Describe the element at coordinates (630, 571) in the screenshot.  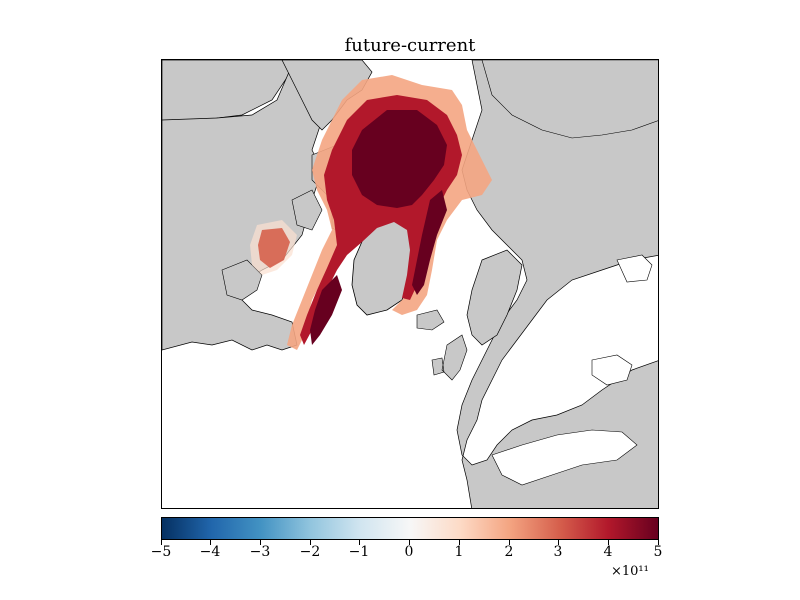
I see `colorbar-multiplier: ×10¹¹` at that location.